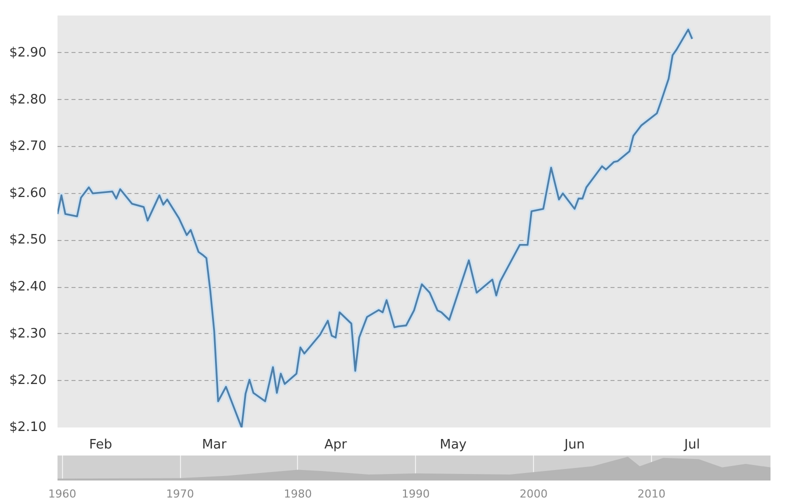 This screenshot has height=500, width=800. I want to click on x-tick-label: 2000, so click(534, 494).